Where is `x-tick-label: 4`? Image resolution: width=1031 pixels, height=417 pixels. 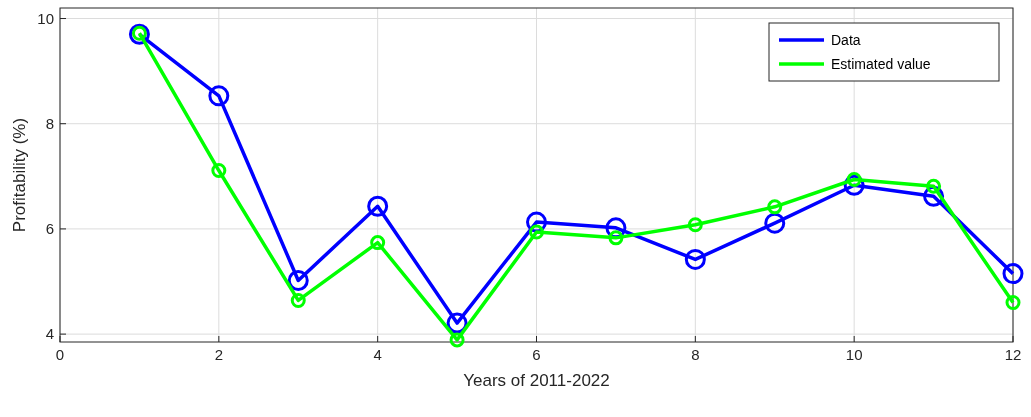 x-tick-label: 4 is located at coordinates (377, 354).